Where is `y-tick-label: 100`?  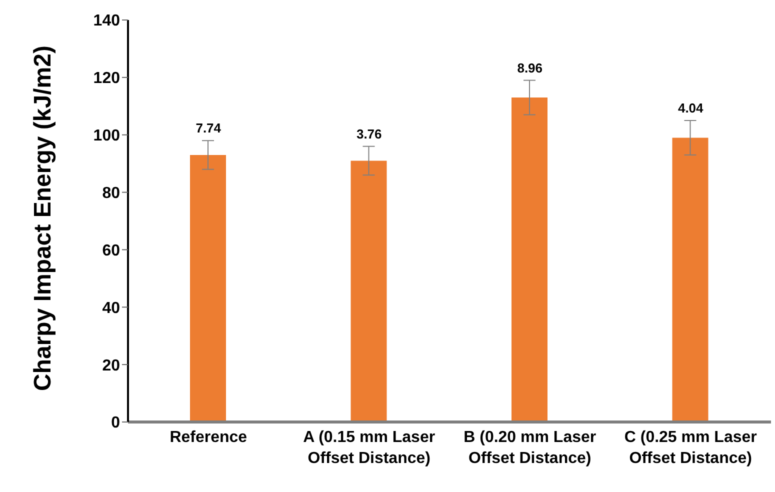
y-tick-label: 100 is located at coordinates (106, 136).